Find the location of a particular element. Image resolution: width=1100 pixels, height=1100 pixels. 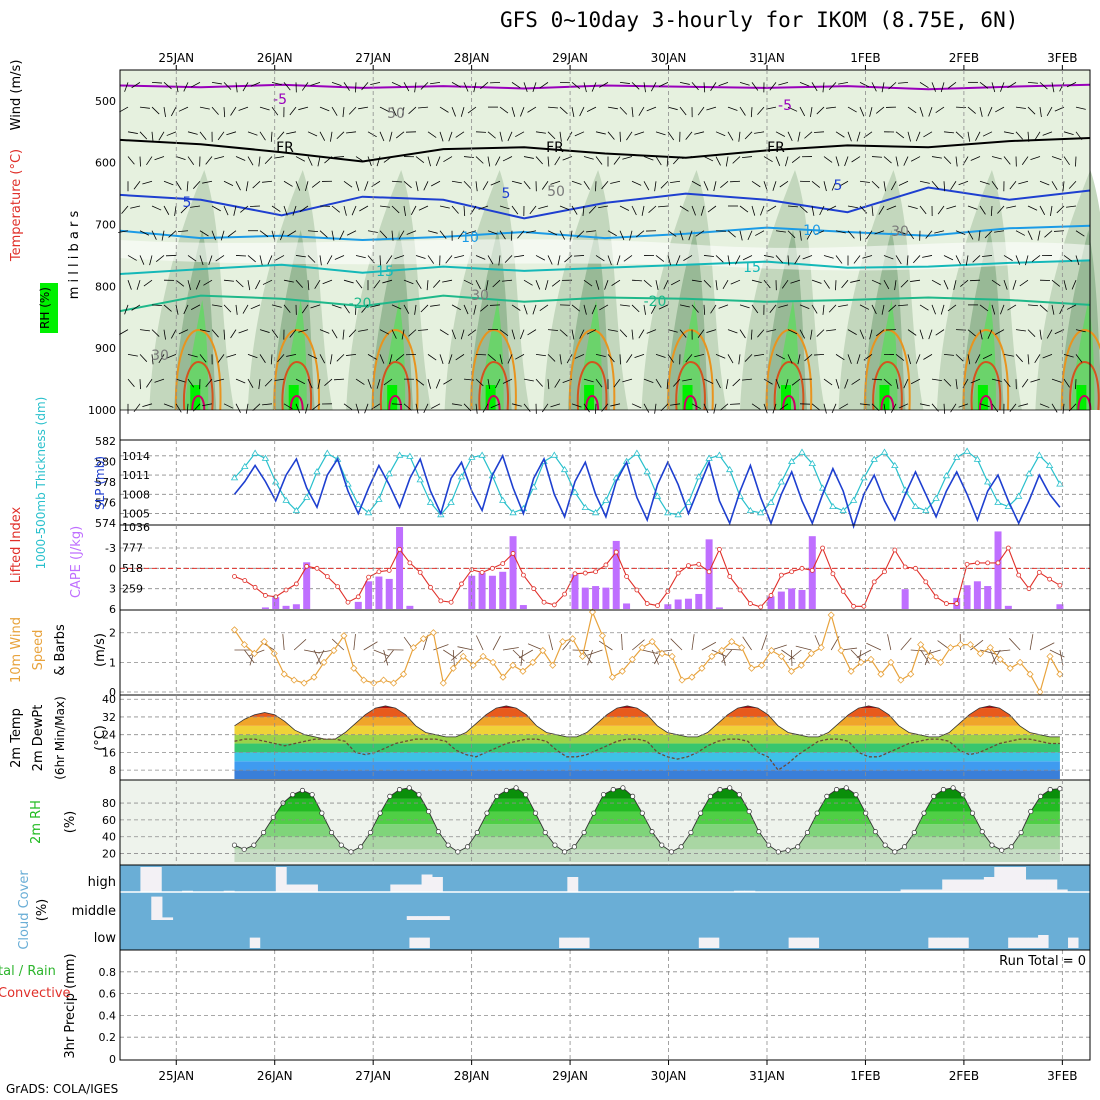

date-label-bottom: 27JAN is located at coordinates (373, 1076).